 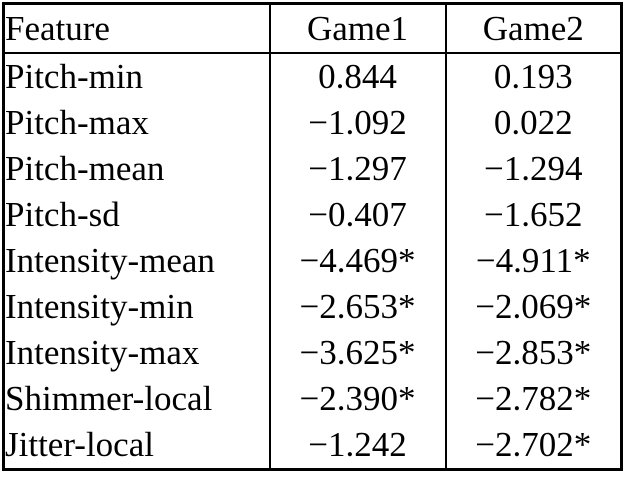 I want to click on game1-cell: −3.625*, so click(x=357, y=353).